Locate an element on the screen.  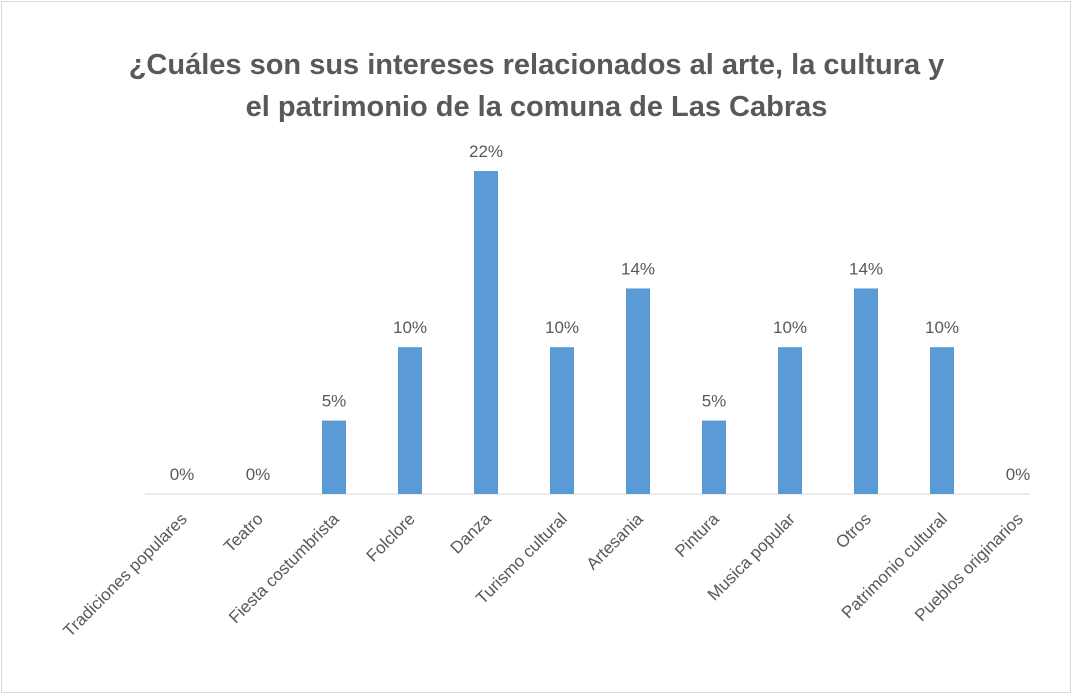
x-tick-label: Otros is located at coordinates (853, 530).